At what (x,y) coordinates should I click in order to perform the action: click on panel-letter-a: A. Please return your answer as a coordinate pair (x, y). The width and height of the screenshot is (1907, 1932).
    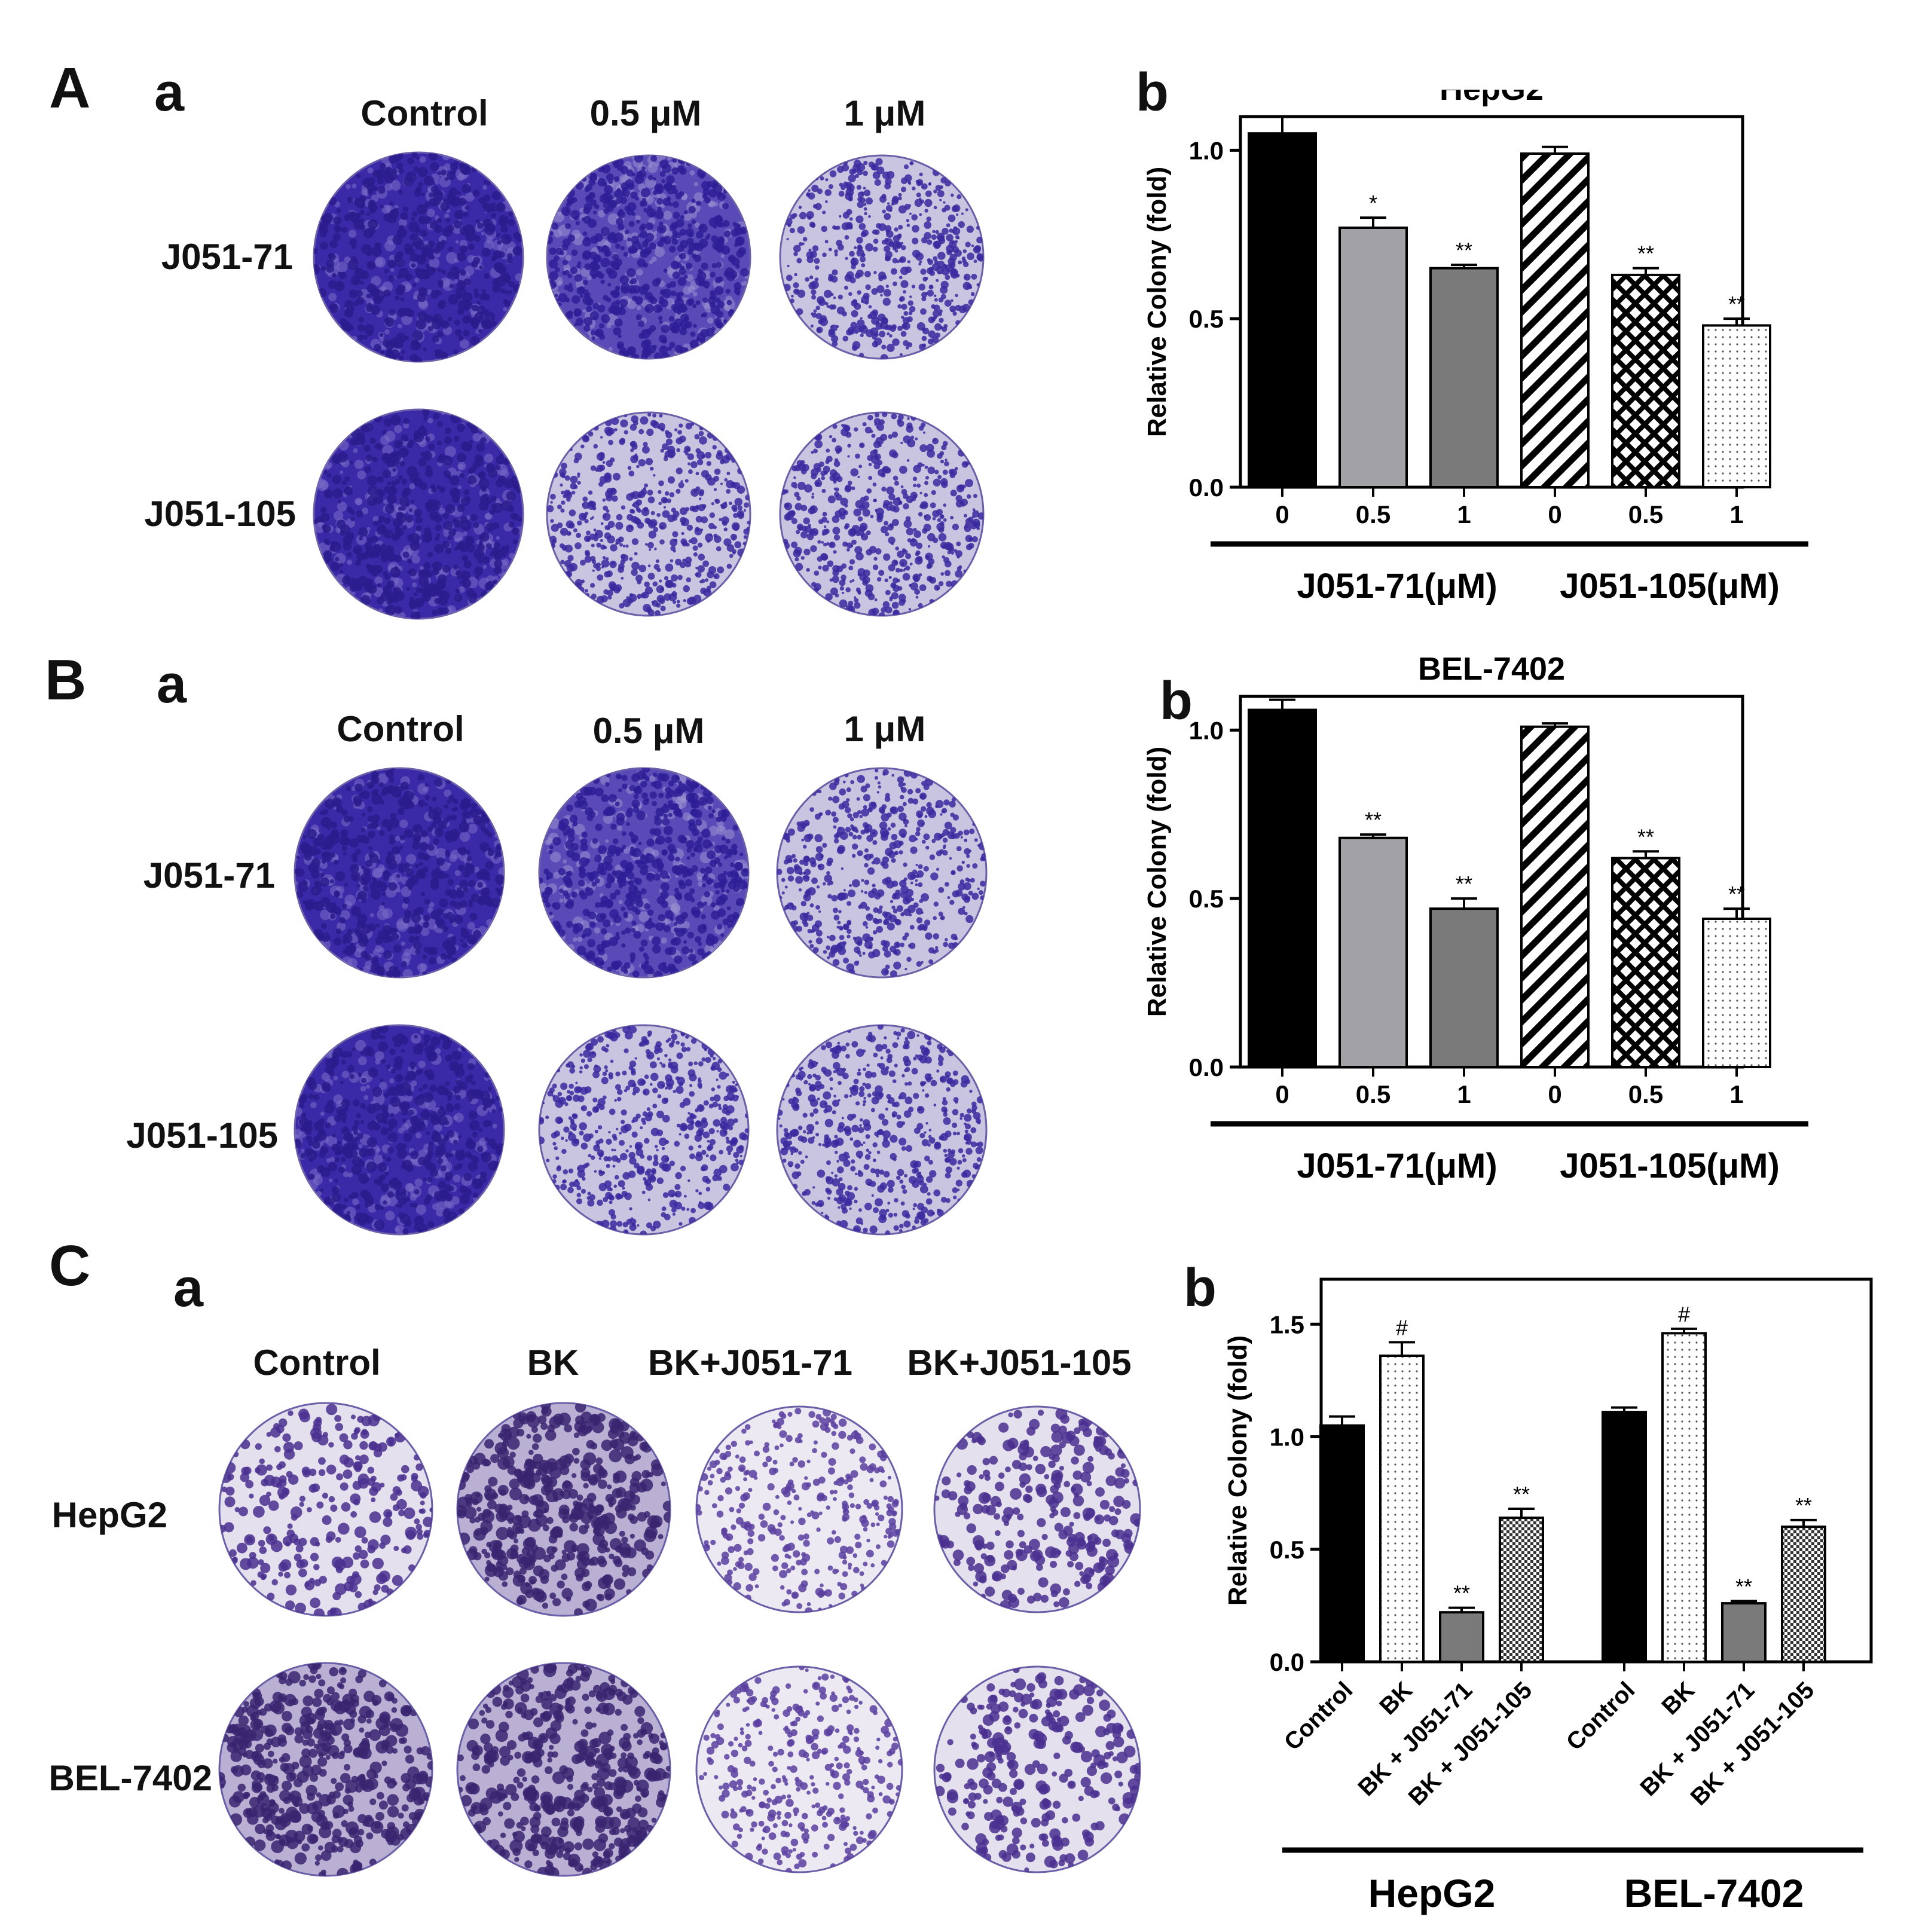
    Looking at the image, I should click on (70, 88).